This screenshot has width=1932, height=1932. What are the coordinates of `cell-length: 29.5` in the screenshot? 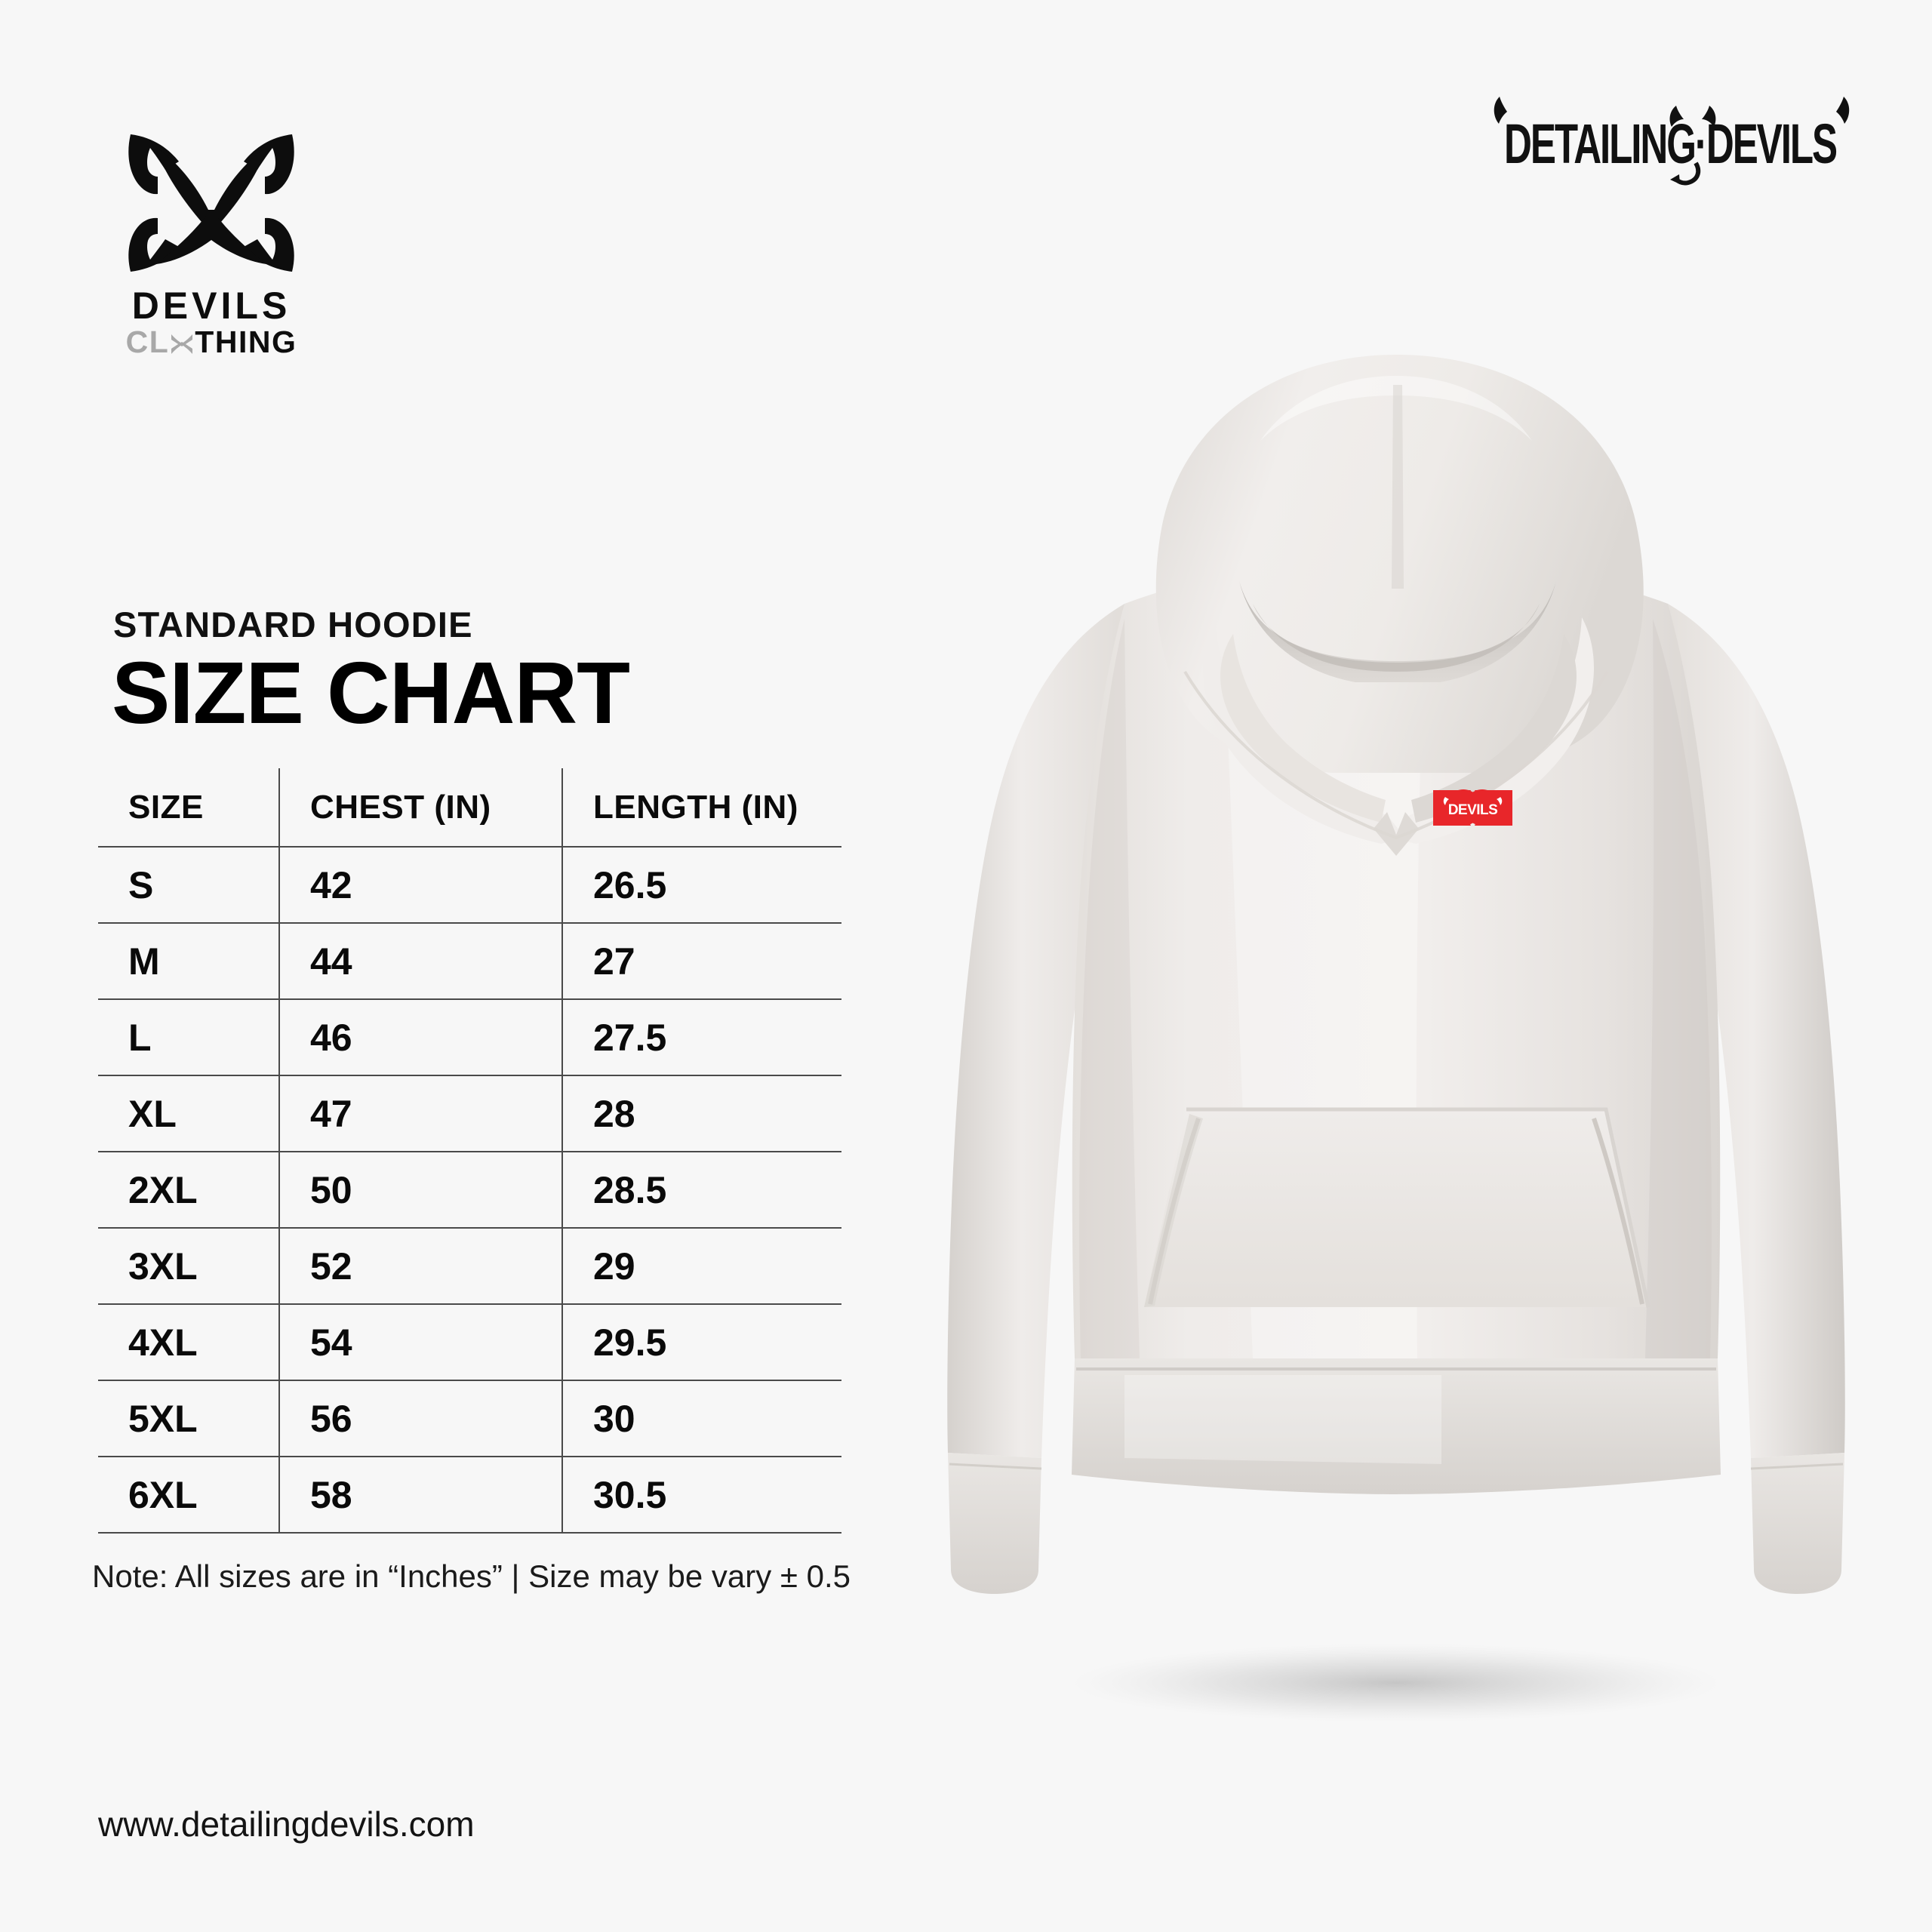 It's located at (701, 1342).